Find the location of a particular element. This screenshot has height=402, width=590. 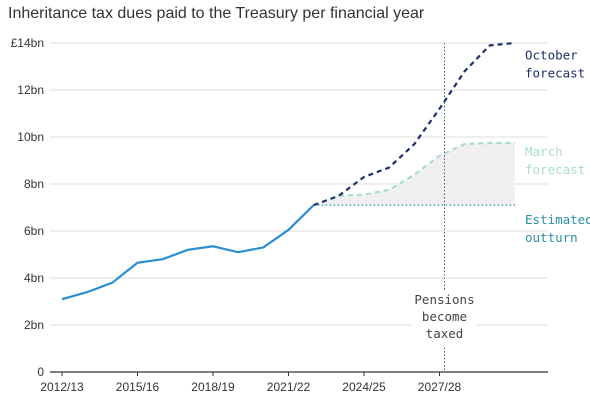

x-tick-label: 2021/22 is located at coordinates (289, 387).